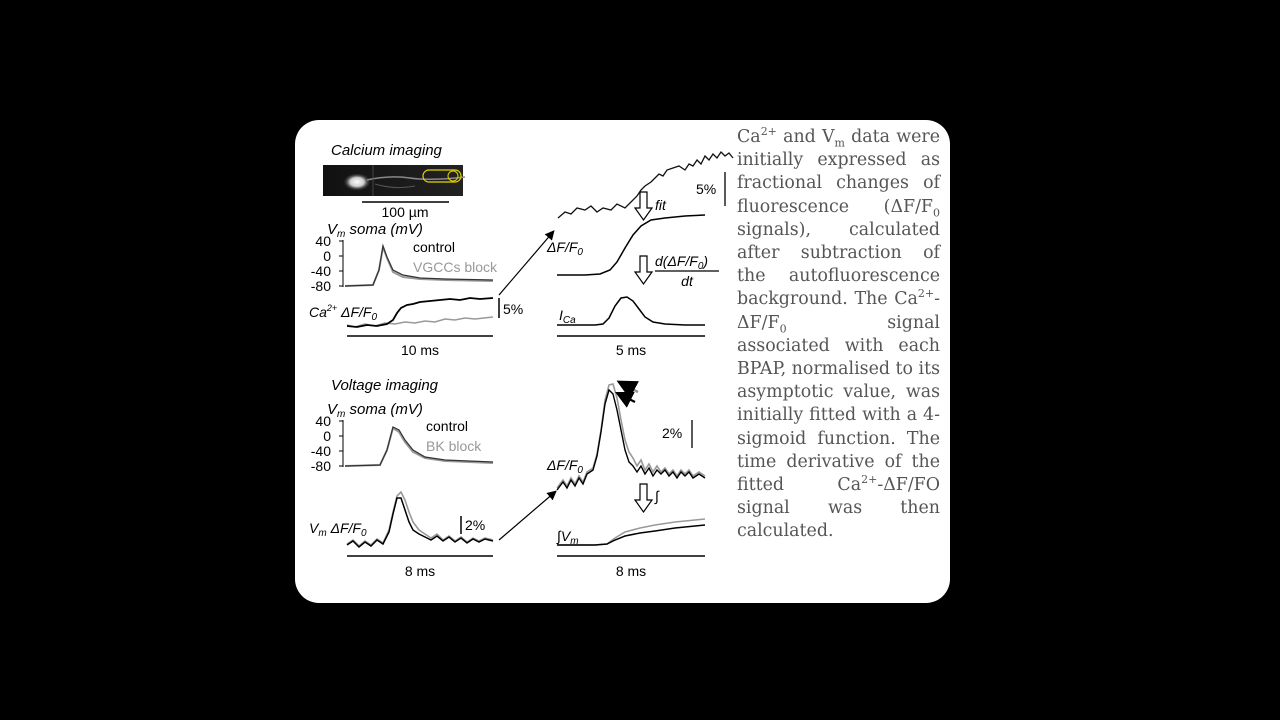 This screenshot has width=1280, height=720. I want to click on time-label-left: 10 ms, so click(420, 350).